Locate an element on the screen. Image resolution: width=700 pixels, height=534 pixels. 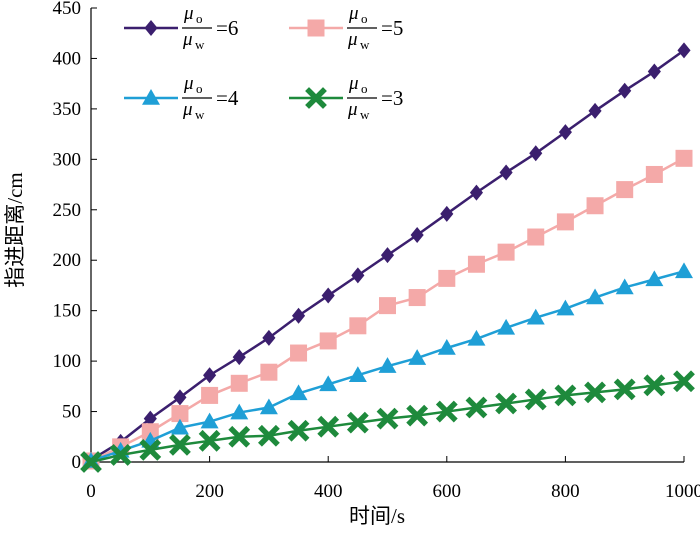
x-tick-label: 1000 is located at coordinates (682, 491).